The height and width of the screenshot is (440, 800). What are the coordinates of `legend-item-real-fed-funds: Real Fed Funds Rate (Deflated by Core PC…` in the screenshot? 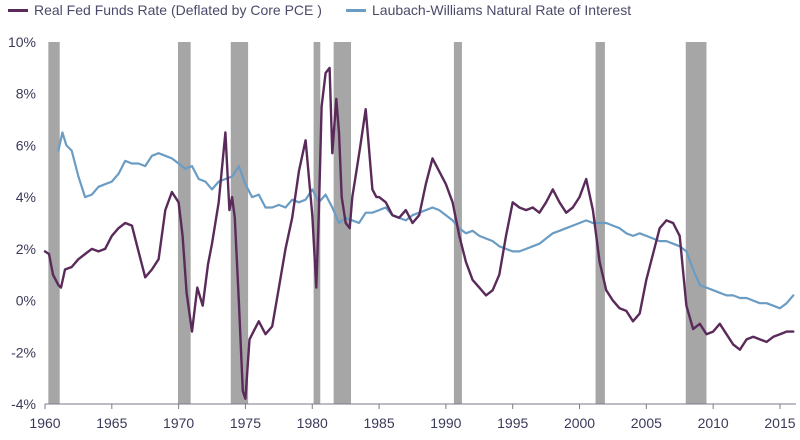 It's located at (165, 10).